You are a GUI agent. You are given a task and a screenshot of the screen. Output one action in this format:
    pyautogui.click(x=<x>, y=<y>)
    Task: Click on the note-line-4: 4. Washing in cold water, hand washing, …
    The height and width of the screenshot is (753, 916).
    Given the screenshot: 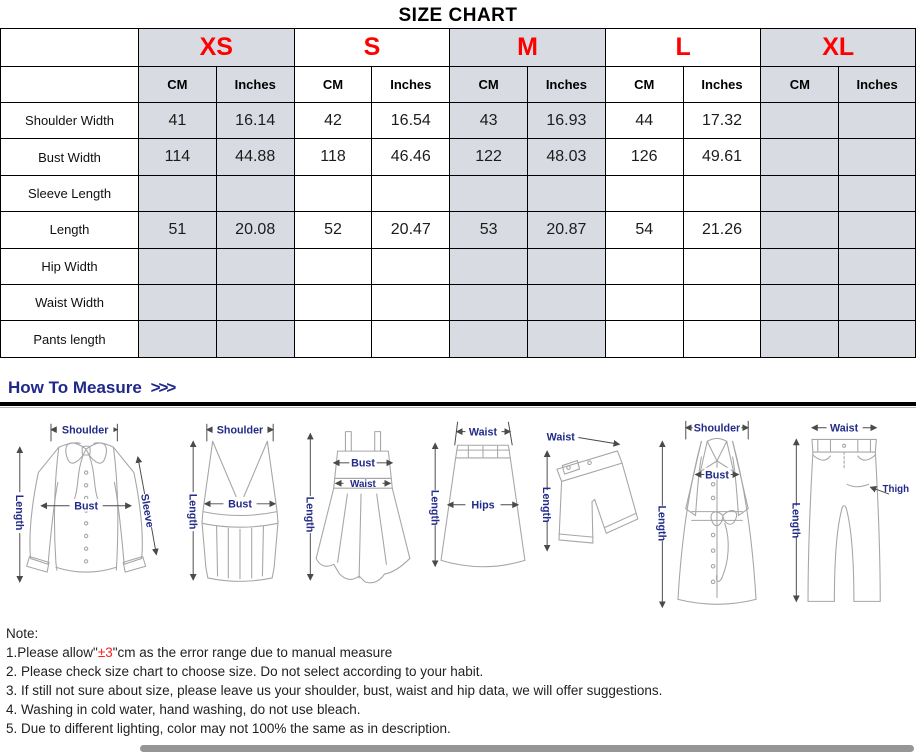 What is the action you would take?
    pyautogui.click(x=183, y=709)
    